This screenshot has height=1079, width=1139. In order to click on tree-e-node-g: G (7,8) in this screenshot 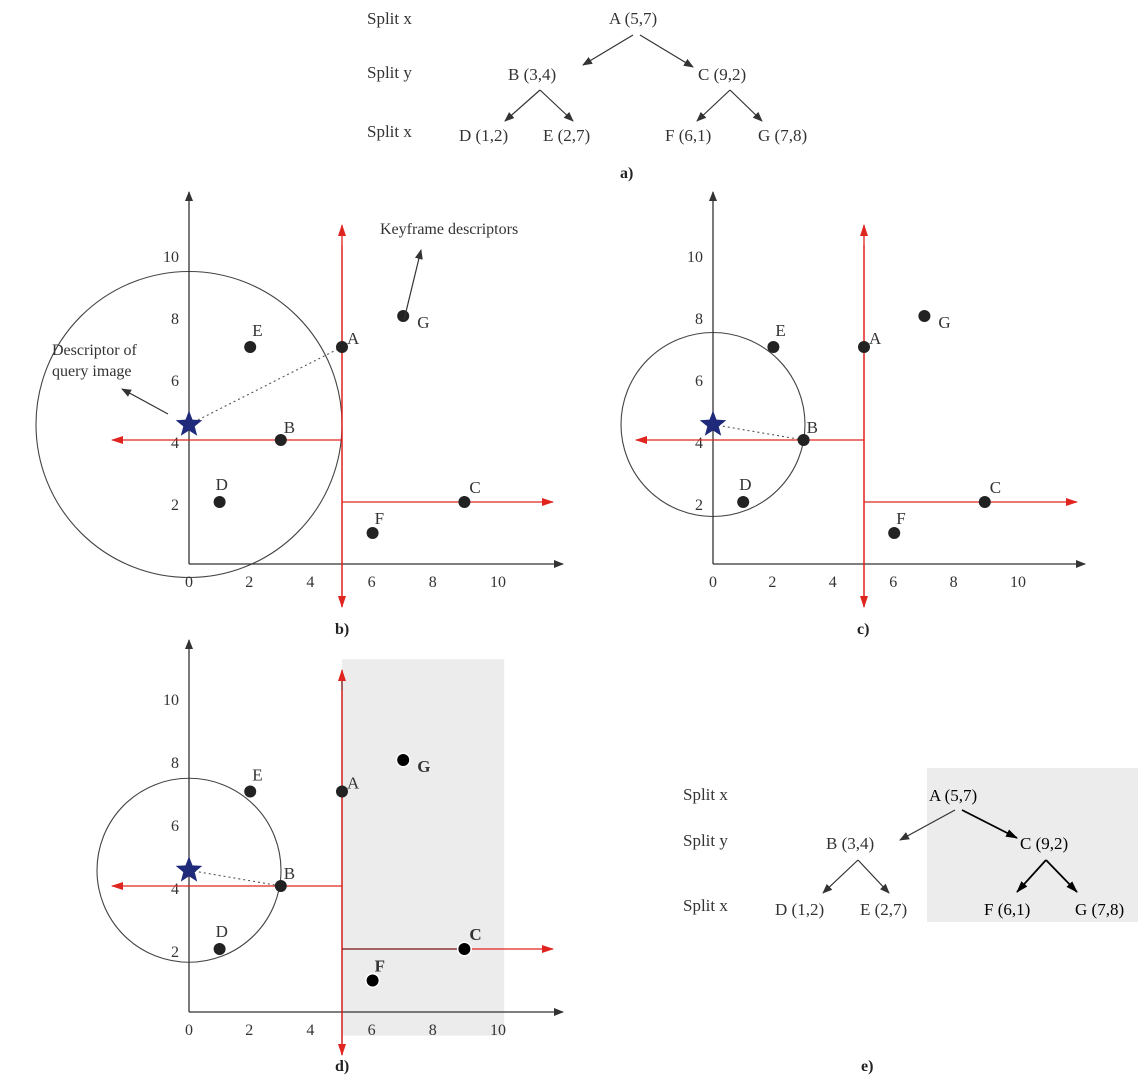, I will do `click(1099, 909)`.